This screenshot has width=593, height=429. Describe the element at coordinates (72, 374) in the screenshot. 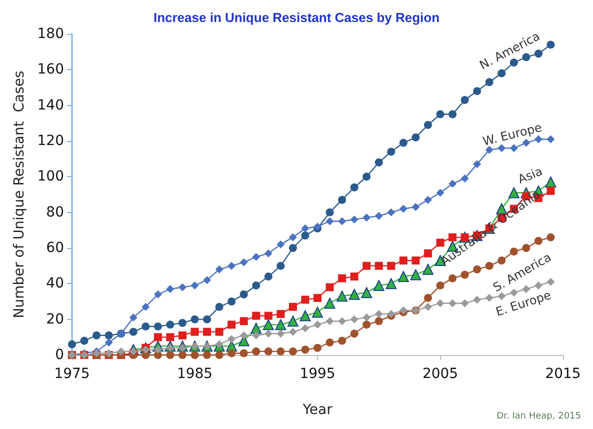

I see `x-tick-label: 1975` at that location.